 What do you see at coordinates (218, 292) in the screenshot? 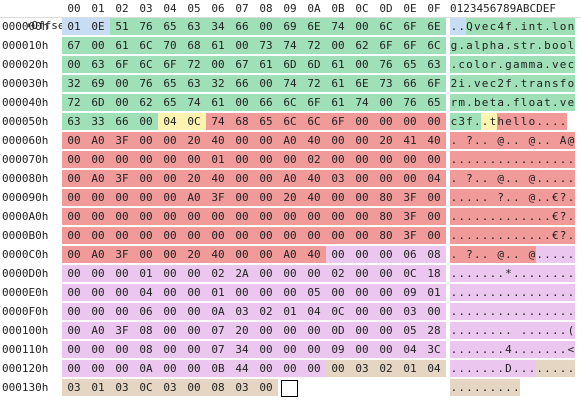
I see `hex-byte: 01` at bounding box center [218, 292].